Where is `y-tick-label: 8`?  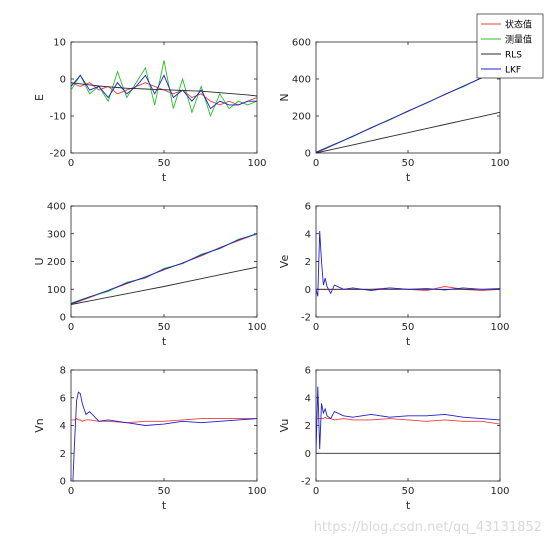
y-tick-label: 8 is located at coordinates (63, 371).